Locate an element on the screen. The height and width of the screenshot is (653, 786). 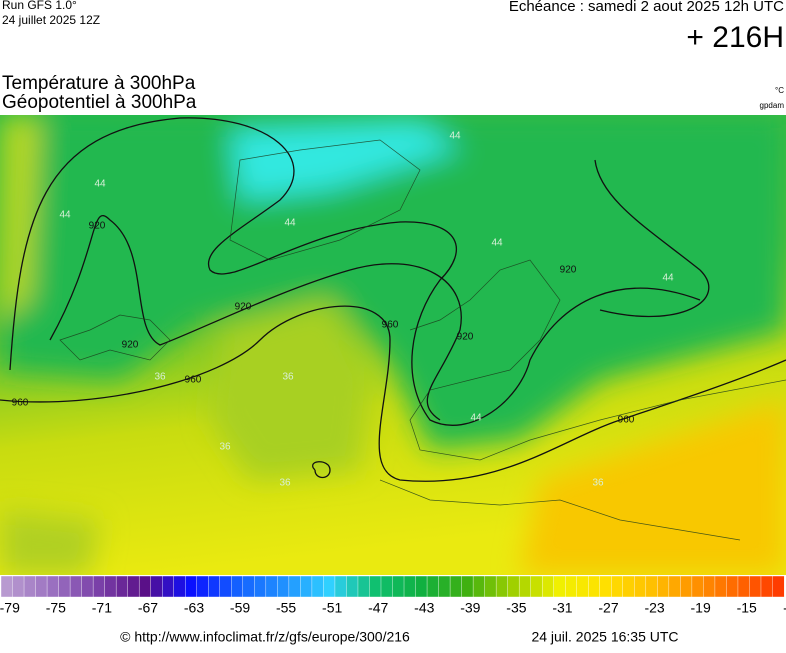
colorbar-label: -63 is located at coordinates (194, 608).